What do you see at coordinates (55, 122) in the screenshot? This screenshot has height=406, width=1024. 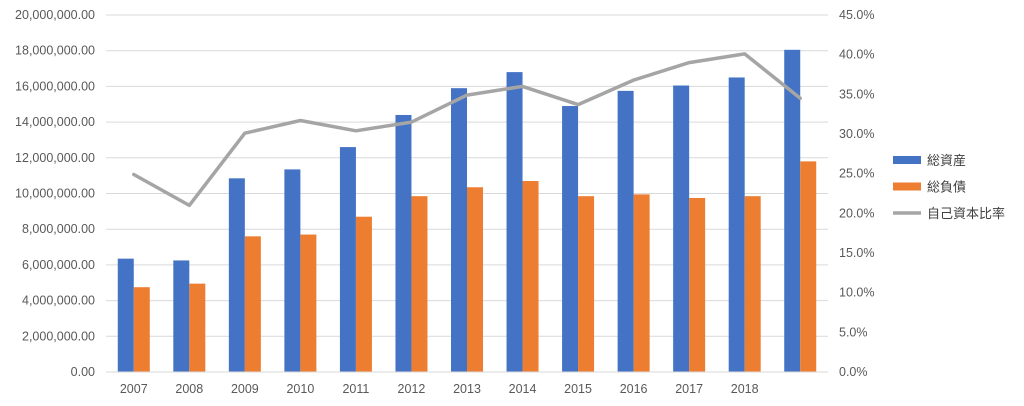 I see `left-axis-tick-label: 14,000,000.00` at bounding box center [55, 122].